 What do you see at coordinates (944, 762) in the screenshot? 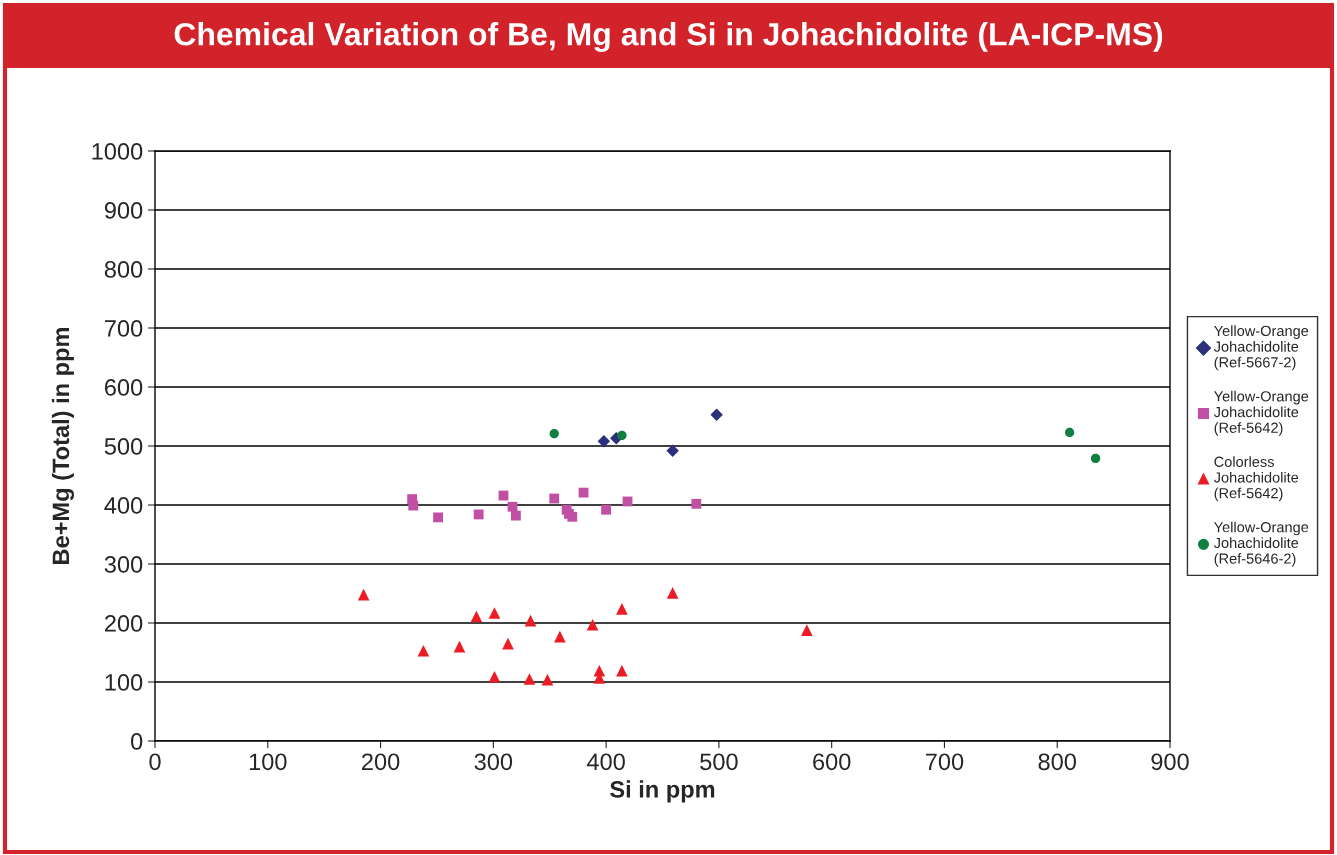
I see `x-tick-label: 700` at bounding box center [944, 762].